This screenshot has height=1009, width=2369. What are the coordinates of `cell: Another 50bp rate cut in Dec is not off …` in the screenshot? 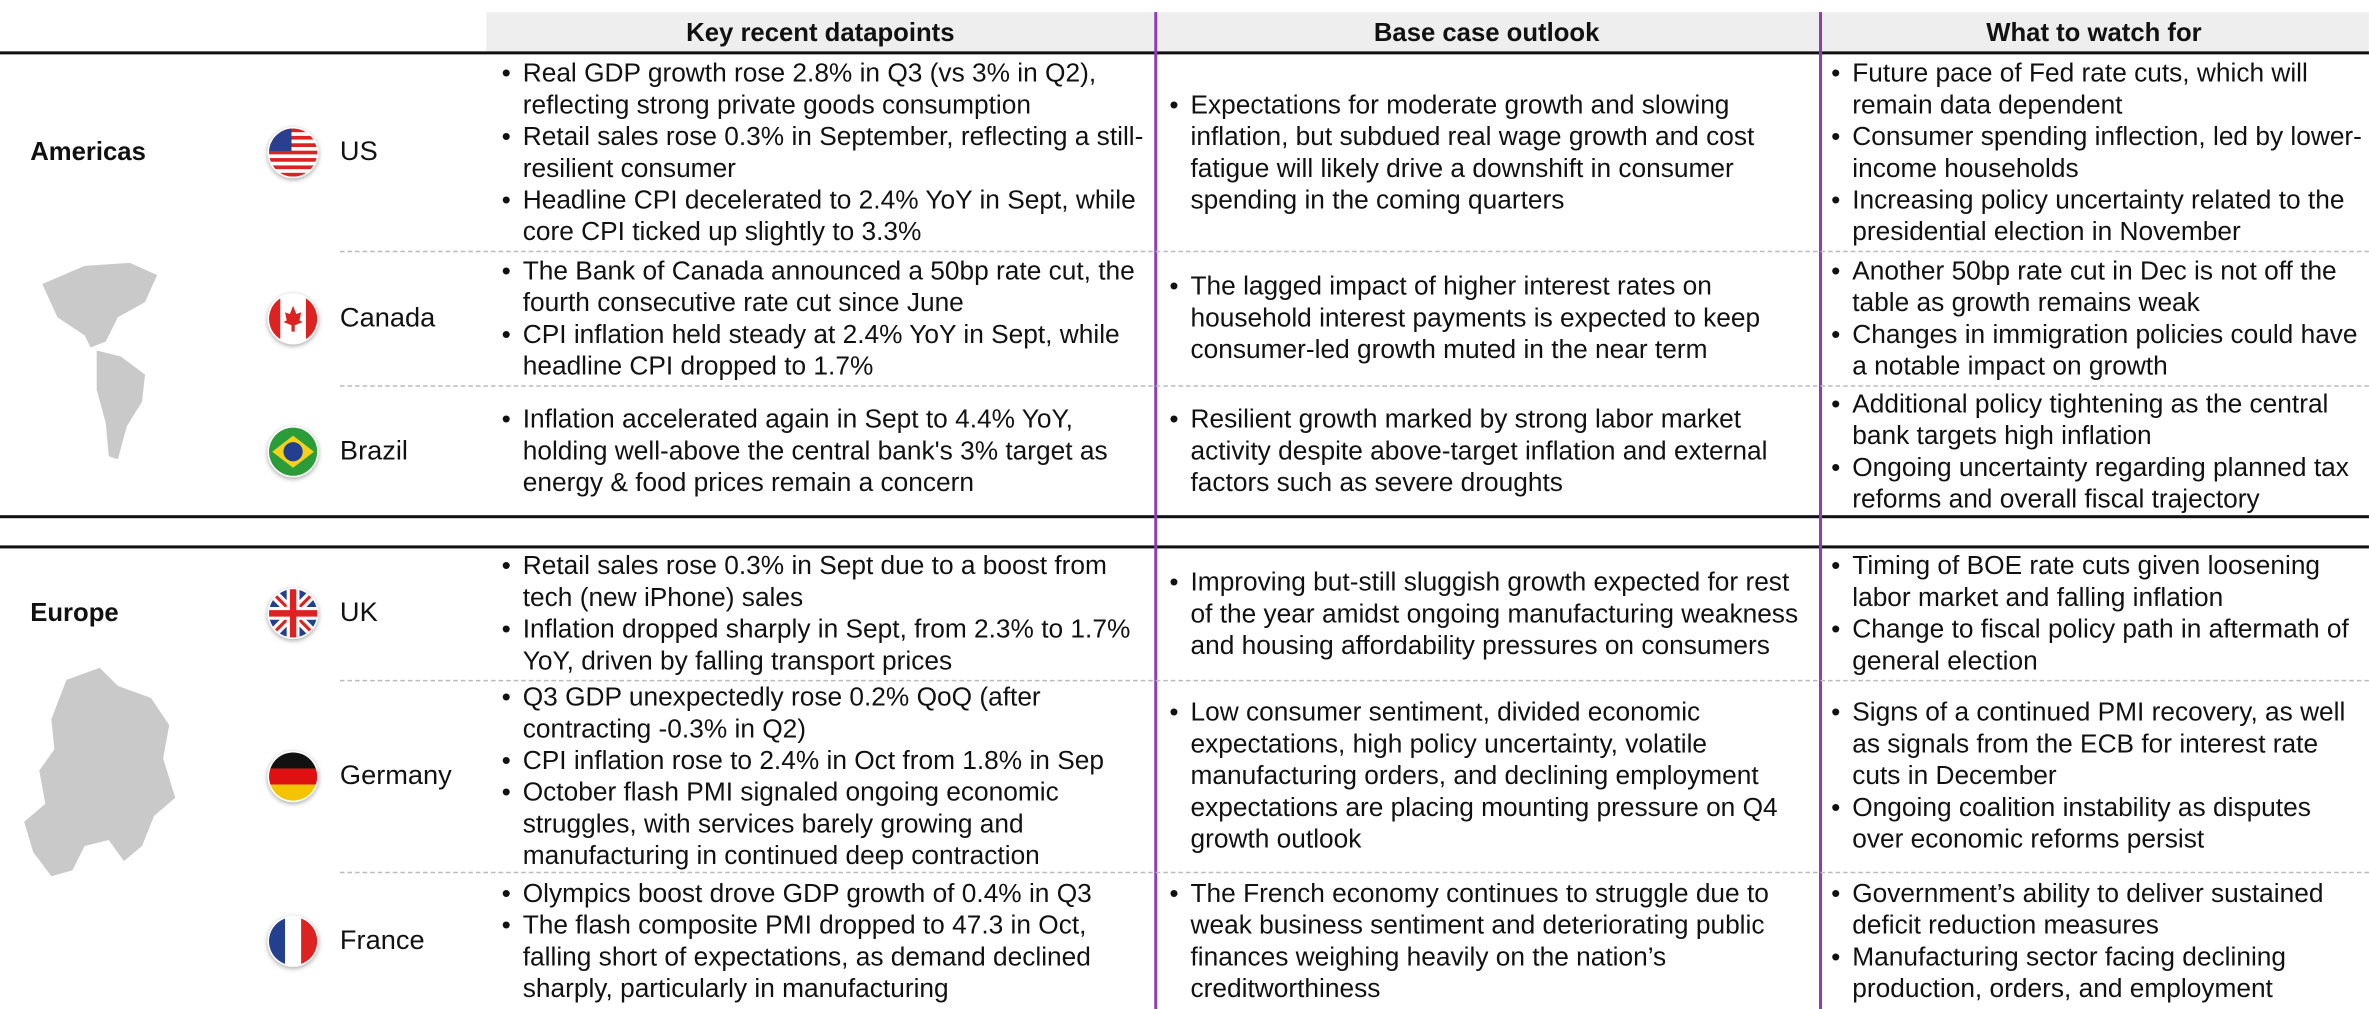 It's located at (2098, 317).